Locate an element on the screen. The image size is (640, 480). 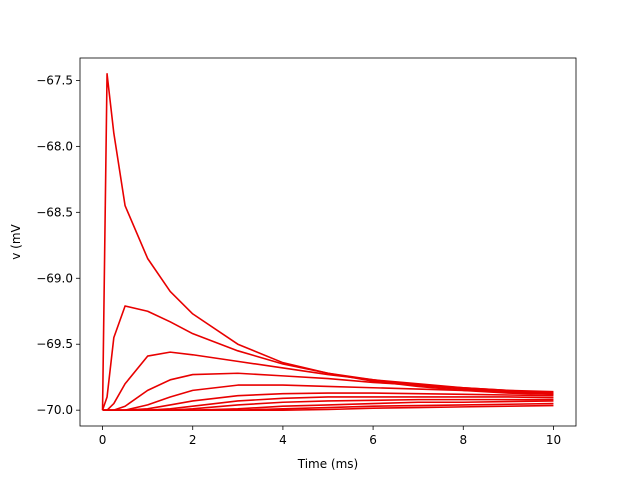
y-tick-label: −69.5 is located at coordinates (54, 344).